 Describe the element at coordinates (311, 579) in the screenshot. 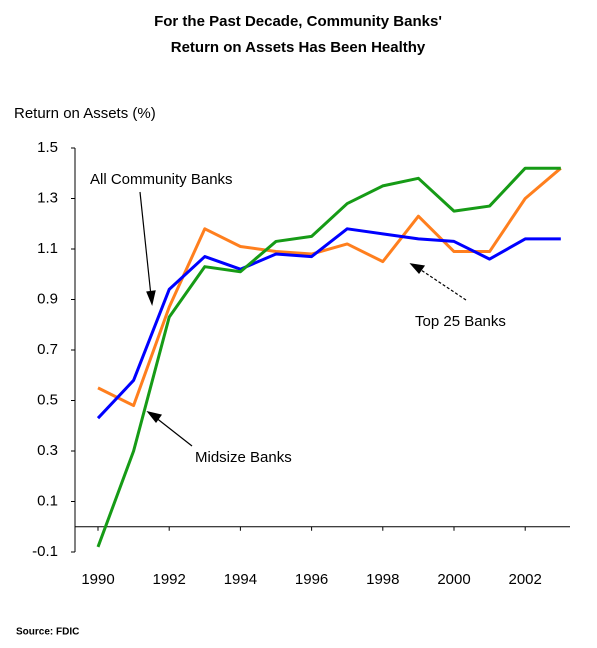

I see `x-tick-label: 1996` at that location.